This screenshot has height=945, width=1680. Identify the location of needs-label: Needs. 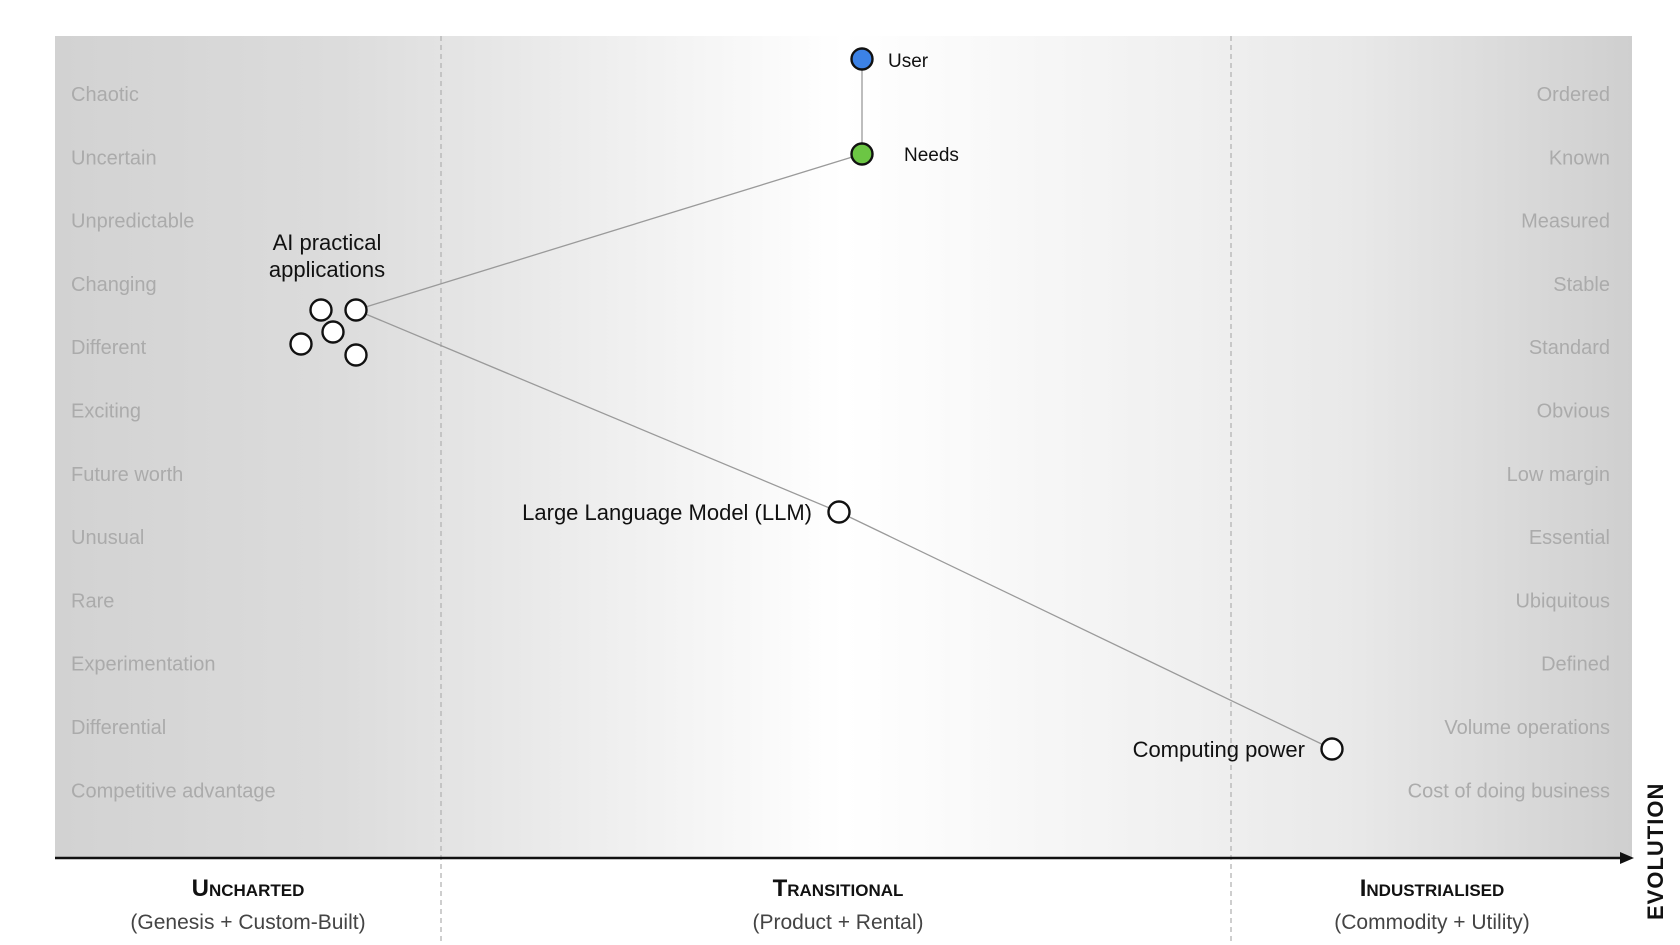
(931, 155).